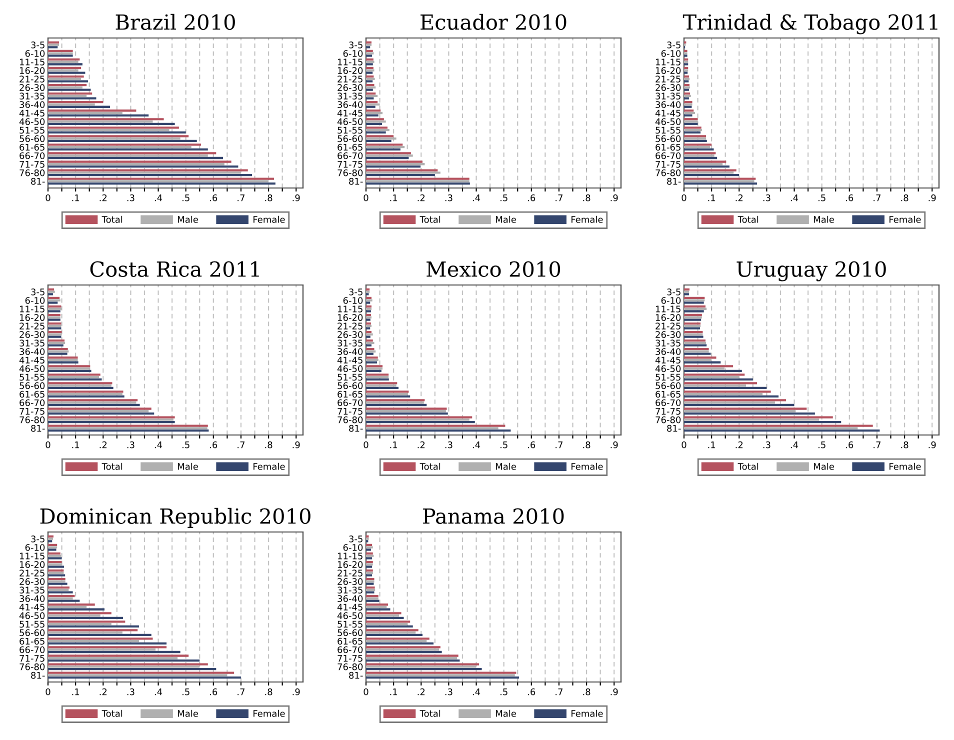 The width and height of the screenshot is (954, 740). I want to click on y-tick-label: 71-75, so click(350, 164).